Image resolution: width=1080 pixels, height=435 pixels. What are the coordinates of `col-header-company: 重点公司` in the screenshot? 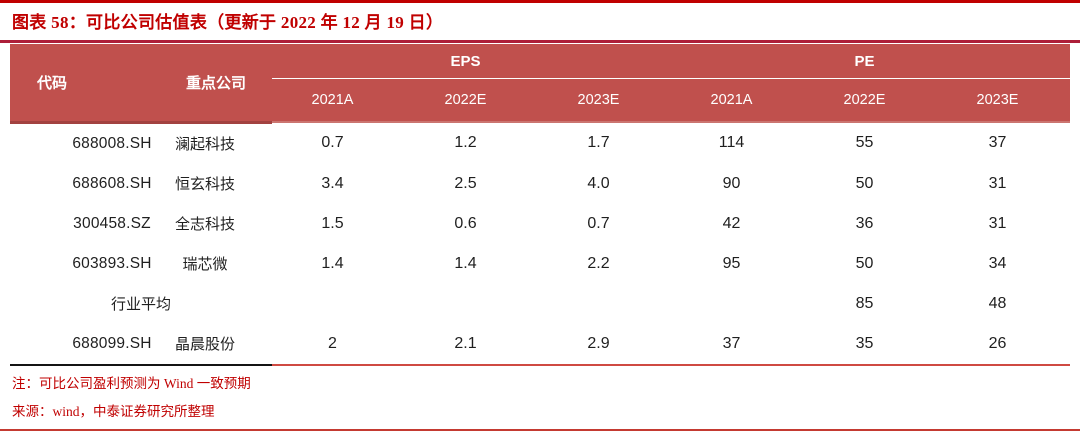 It's located at (216, 84).